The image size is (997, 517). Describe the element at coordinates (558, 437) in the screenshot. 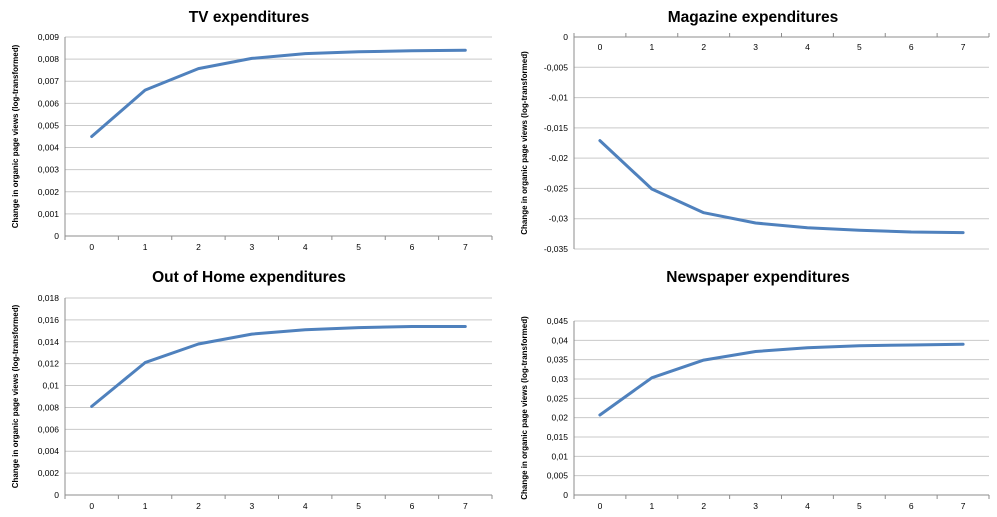

I see `y-tick-label: 0,015` at that location.